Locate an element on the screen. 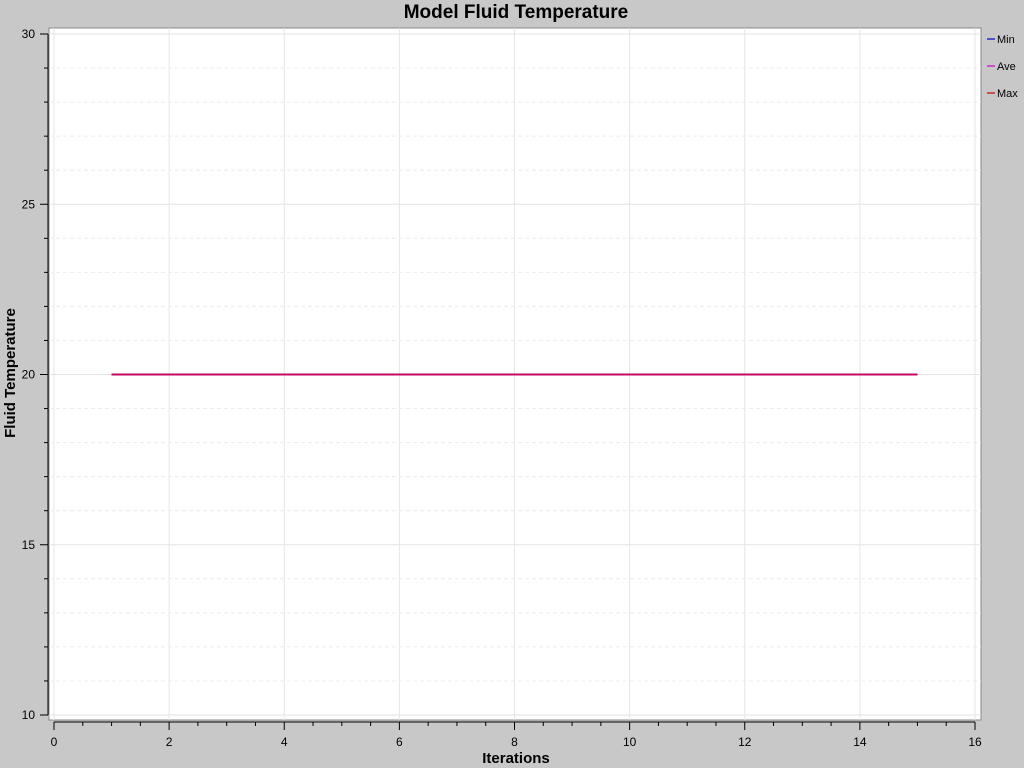 The width and height of the screenshot is (1024, 768). y-tick-label: 10 is located at coordinates (29, 715).